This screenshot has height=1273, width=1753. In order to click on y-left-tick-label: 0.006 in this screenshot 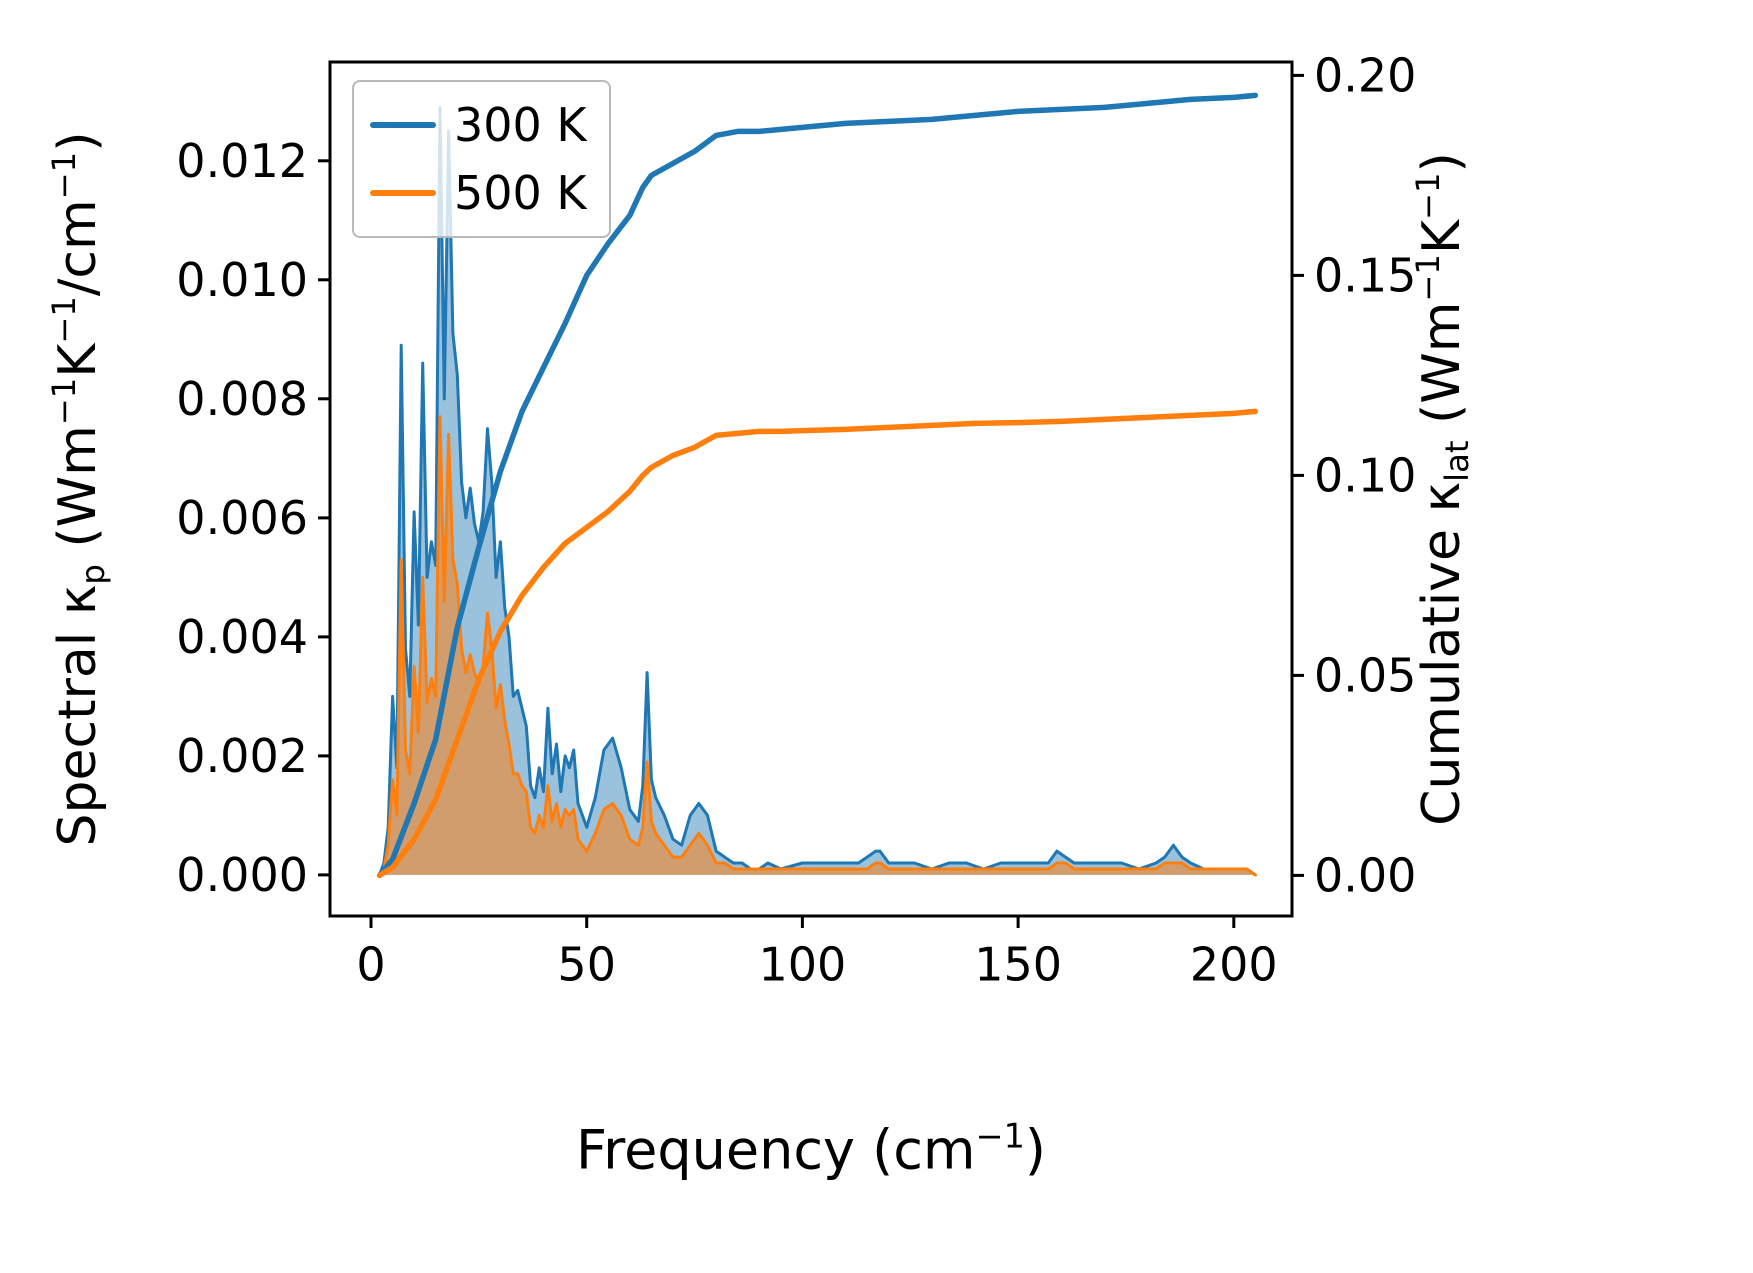, I will do `click(242, 518)`.